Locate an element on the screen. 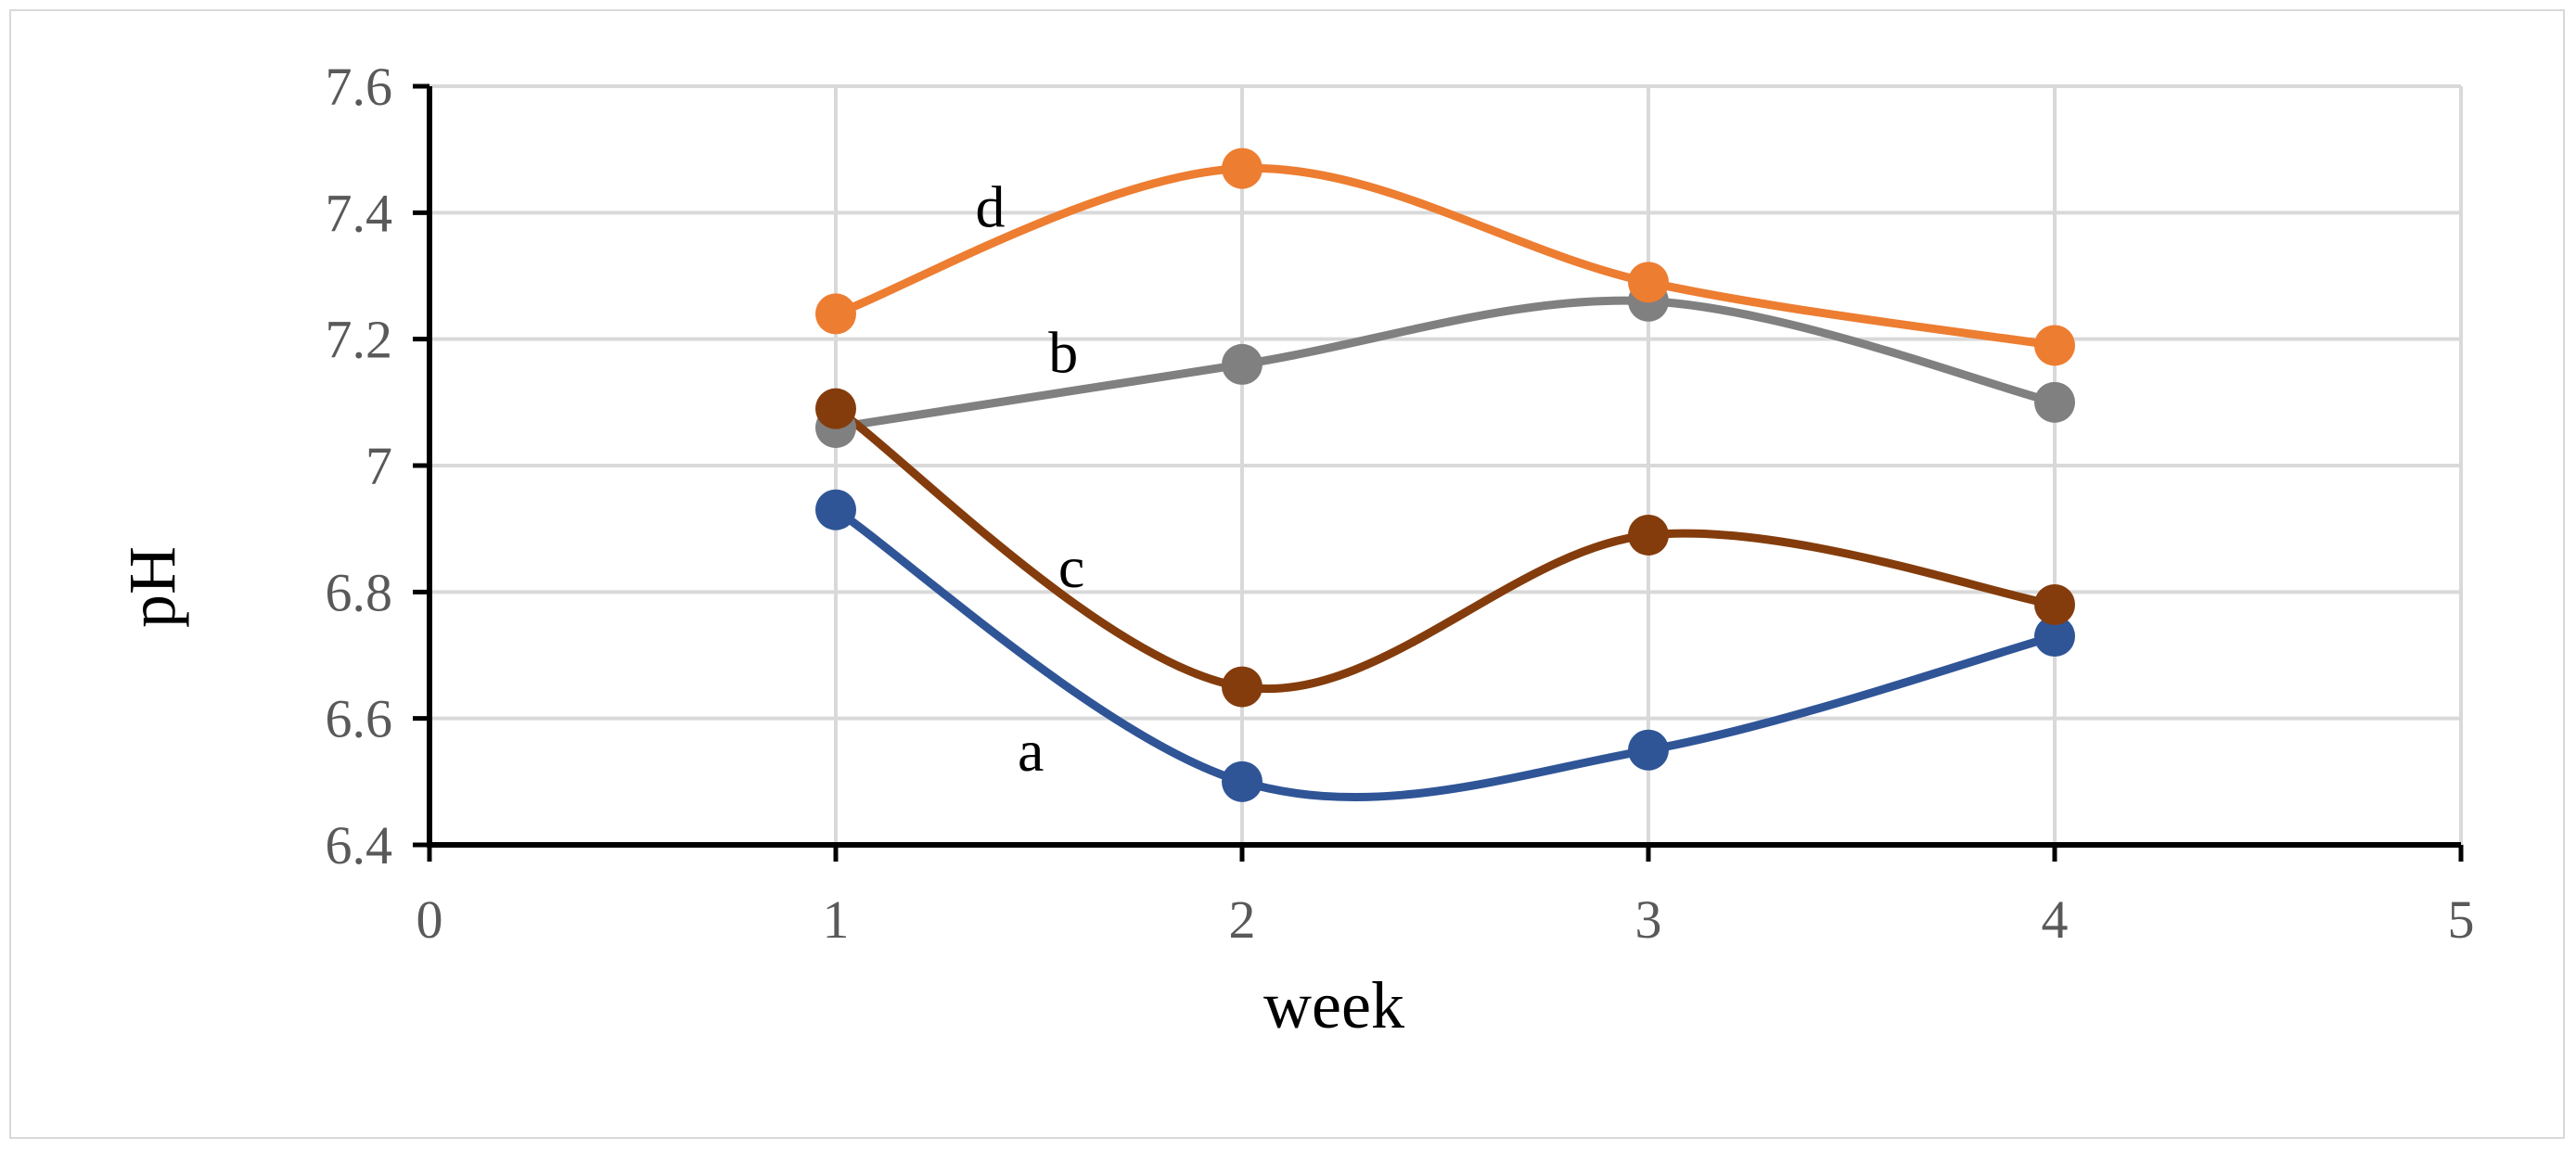  x-axis-title: week is located at coordinates (1333, 1005).